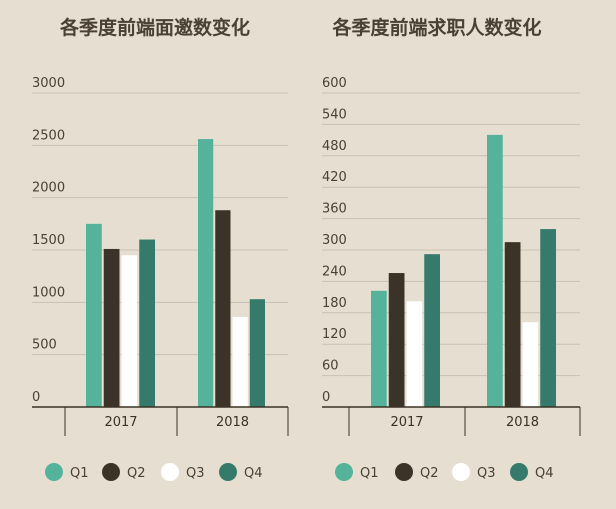  I want to click on y-tick-label: 3000, so click(48, 83).